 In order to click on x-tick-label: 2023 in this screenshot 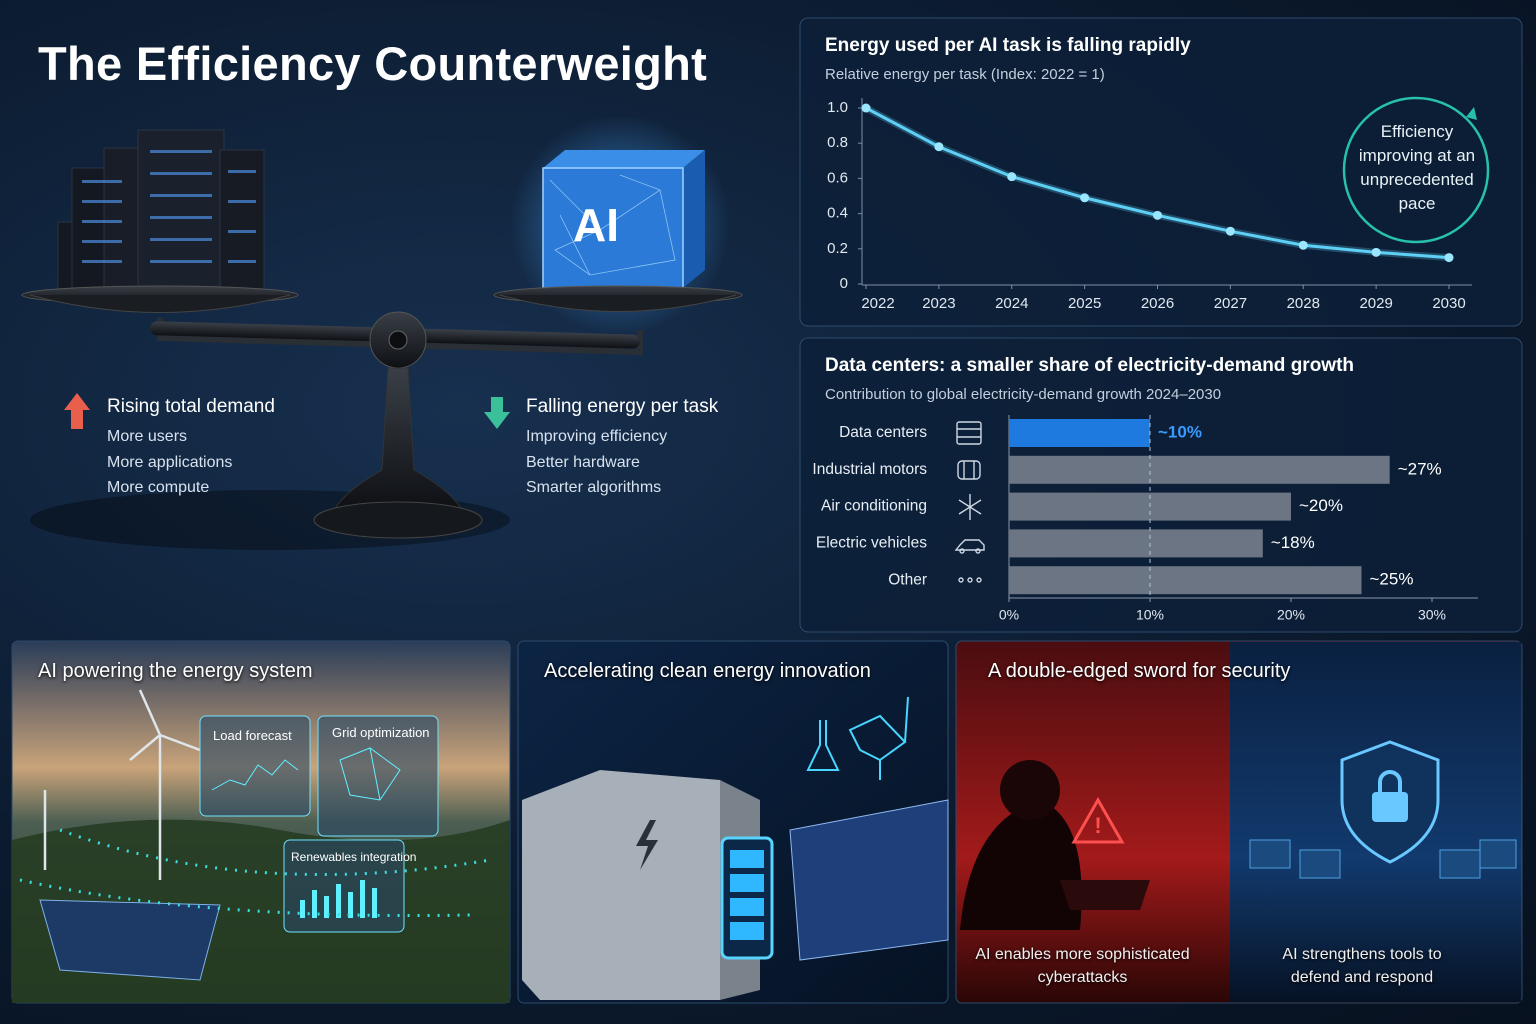, I will do `click(938, 303)`.